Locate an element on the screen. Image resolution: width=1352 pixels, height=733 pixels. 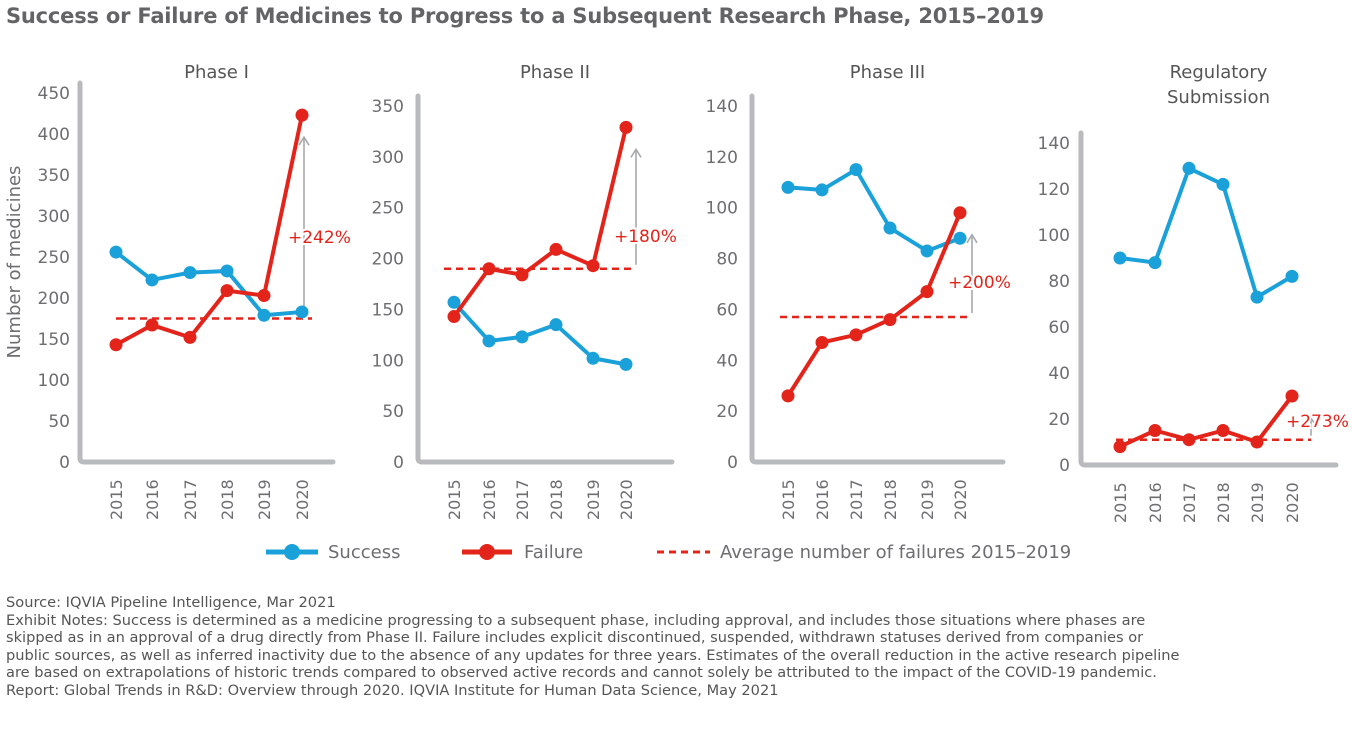
panel-title: Phase III is located at coordinates (887, 72).